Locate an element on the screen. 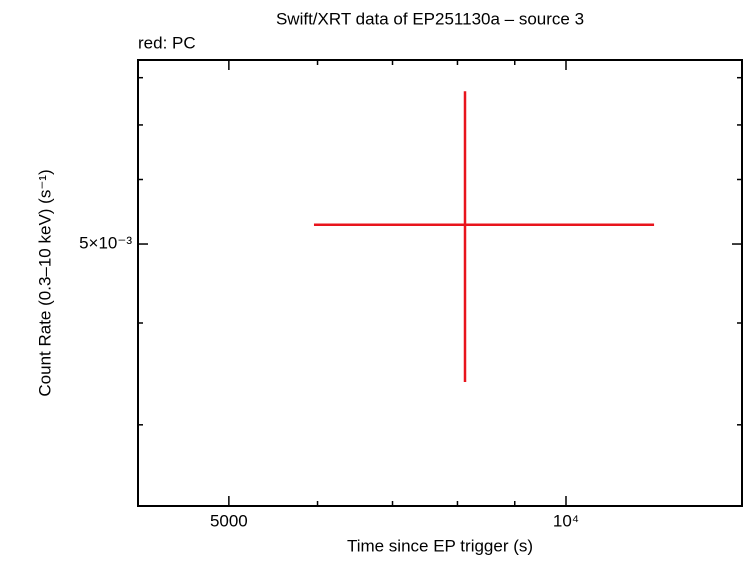 The height and width of the screenshot is (563, 746). x-axis-label: Time since EP trigger (s) is located at coordinates (440, 545).